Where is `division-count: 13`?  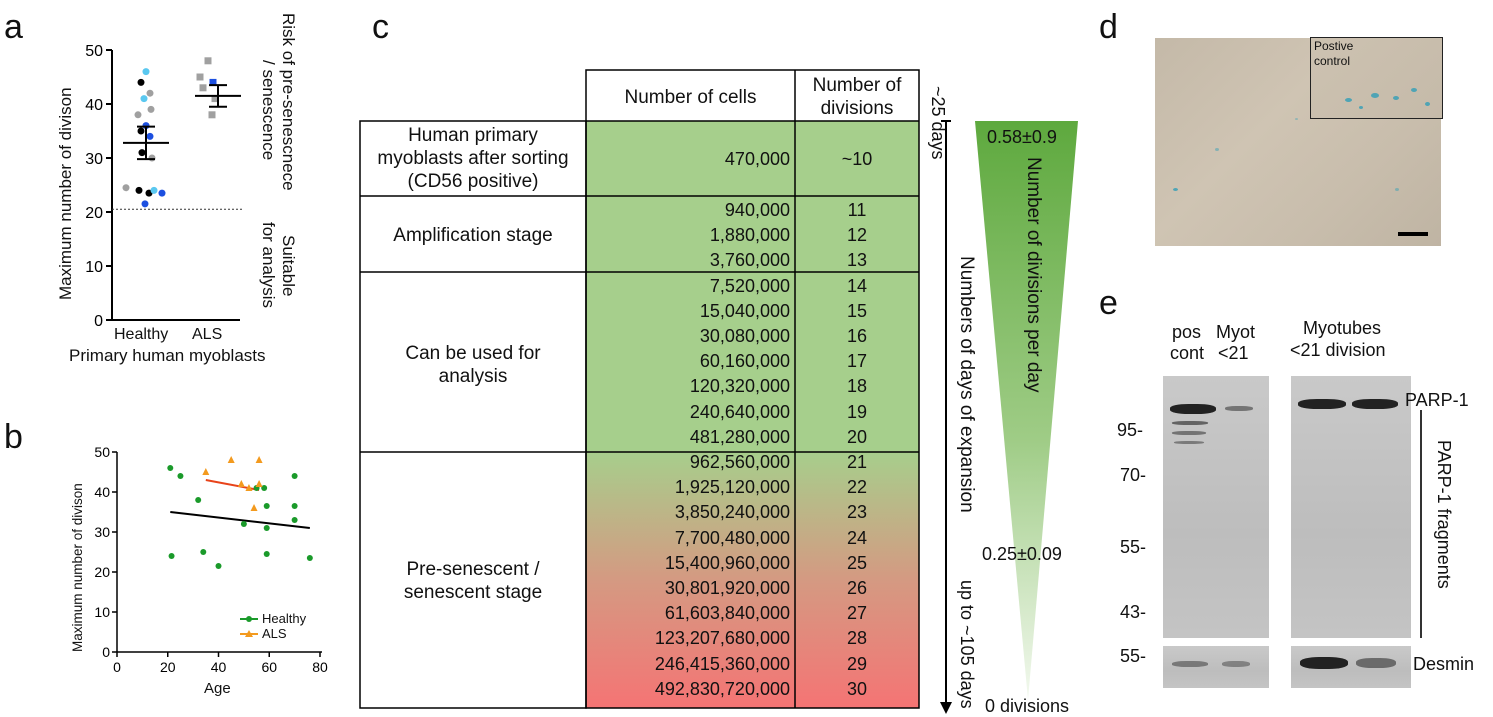 division-count: 13 is located at coordinates (857, 260).